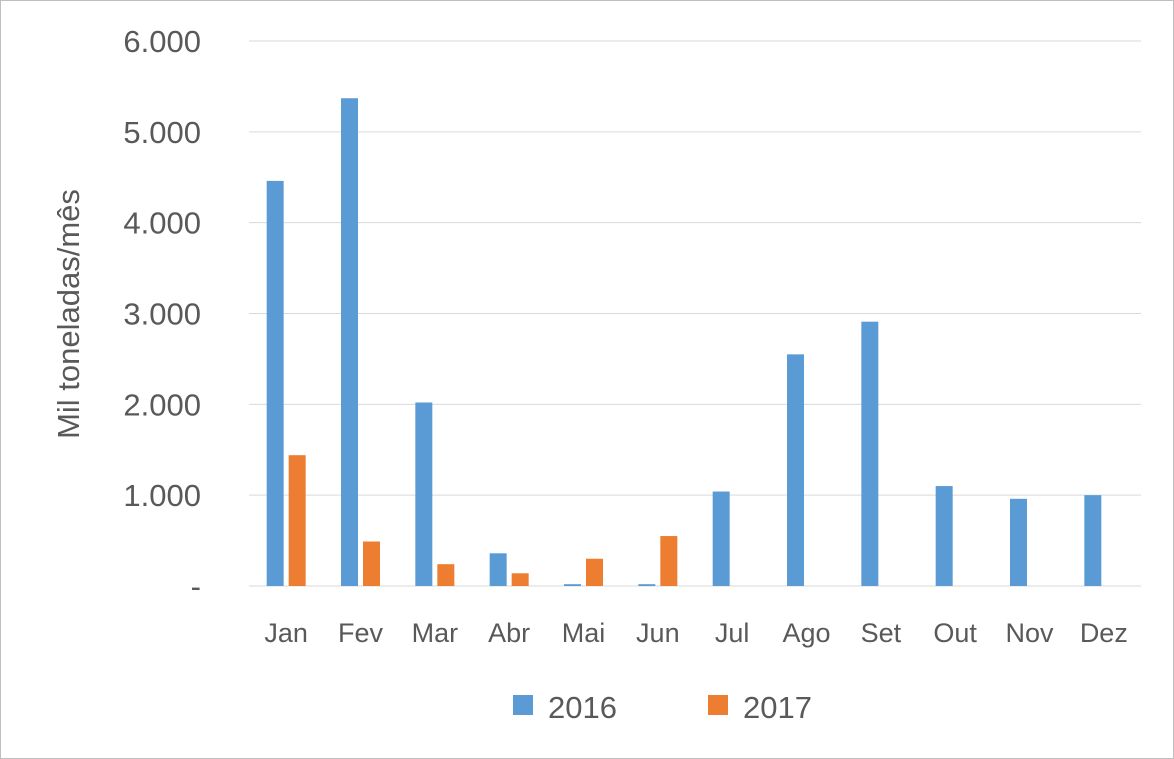 The width and height of the screenshot is (1174, 759). I want to click on x-tick-label: Jun, so click(658, 633).